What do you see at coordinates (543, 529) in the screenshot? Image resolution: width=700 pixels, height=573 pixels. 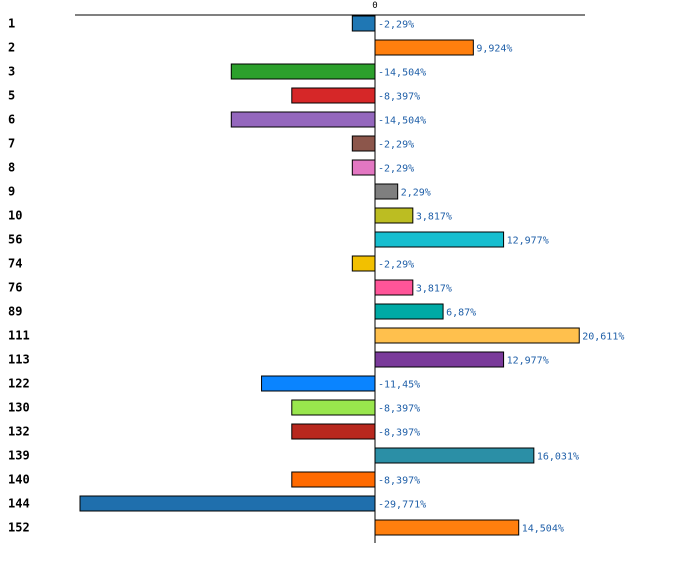 I see `value-label-152: 14,504%` at bounding box center [543, 529].